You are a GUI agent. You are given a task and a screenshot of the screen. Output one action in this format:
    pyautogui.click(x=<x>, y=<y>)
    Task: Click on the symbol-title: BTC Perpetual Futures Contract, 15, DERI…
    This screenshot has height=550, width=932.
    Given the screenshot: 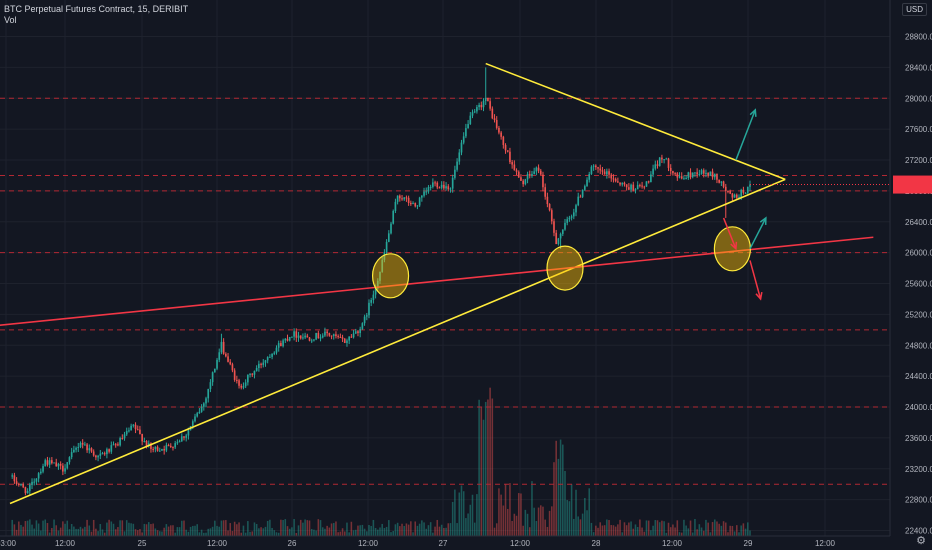 What is the action you would take?
    pyautogui.click(x=96, y=9)
    